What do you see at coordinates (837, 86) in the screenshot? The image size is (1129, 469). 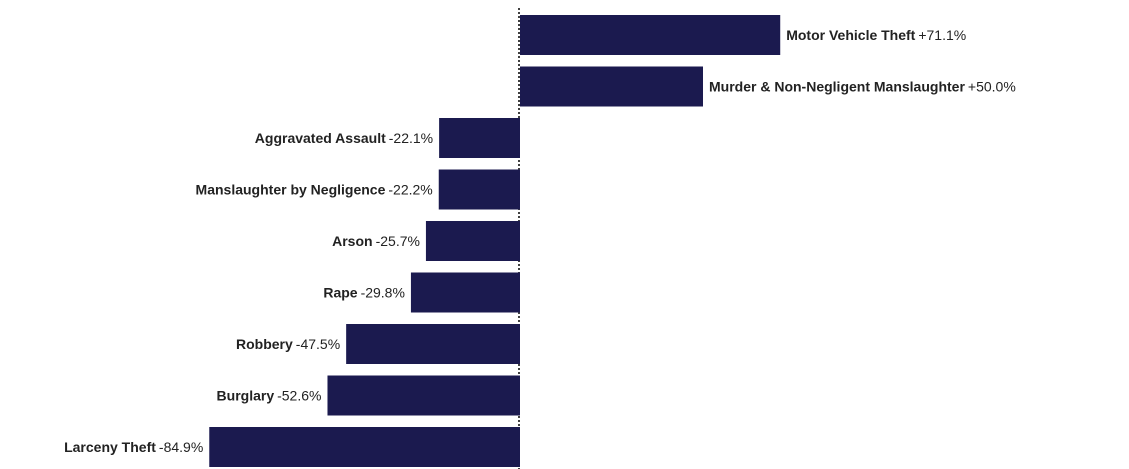 I see `category-label: Murder & Non-Negligent Manslaughter` at bounding box center [837, 86].